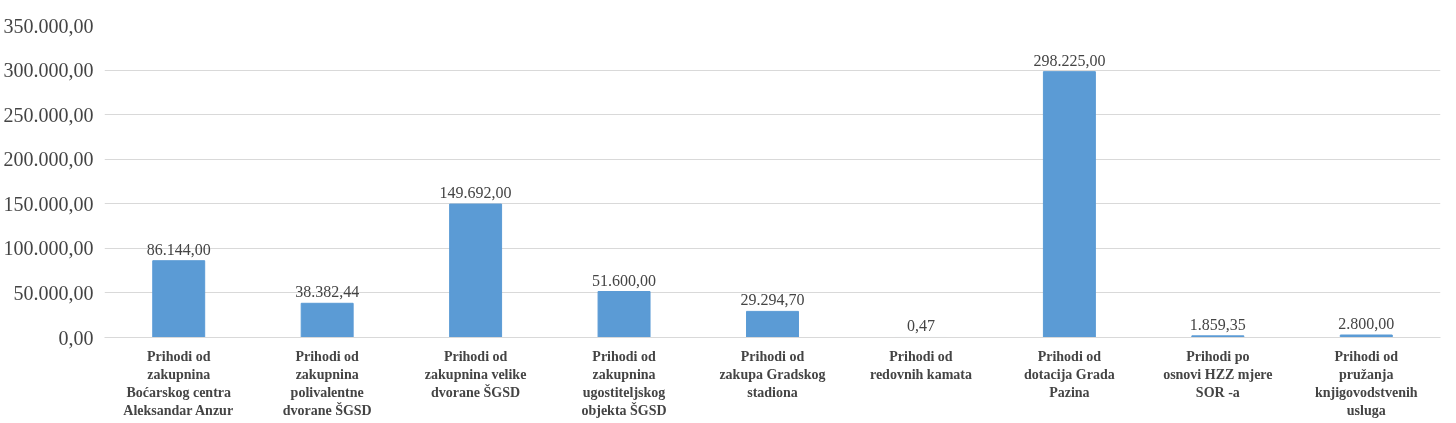 The height and width of the screenshot is (423, 1456). I want to click on data-label: 149.692,00, so click(475, 193).